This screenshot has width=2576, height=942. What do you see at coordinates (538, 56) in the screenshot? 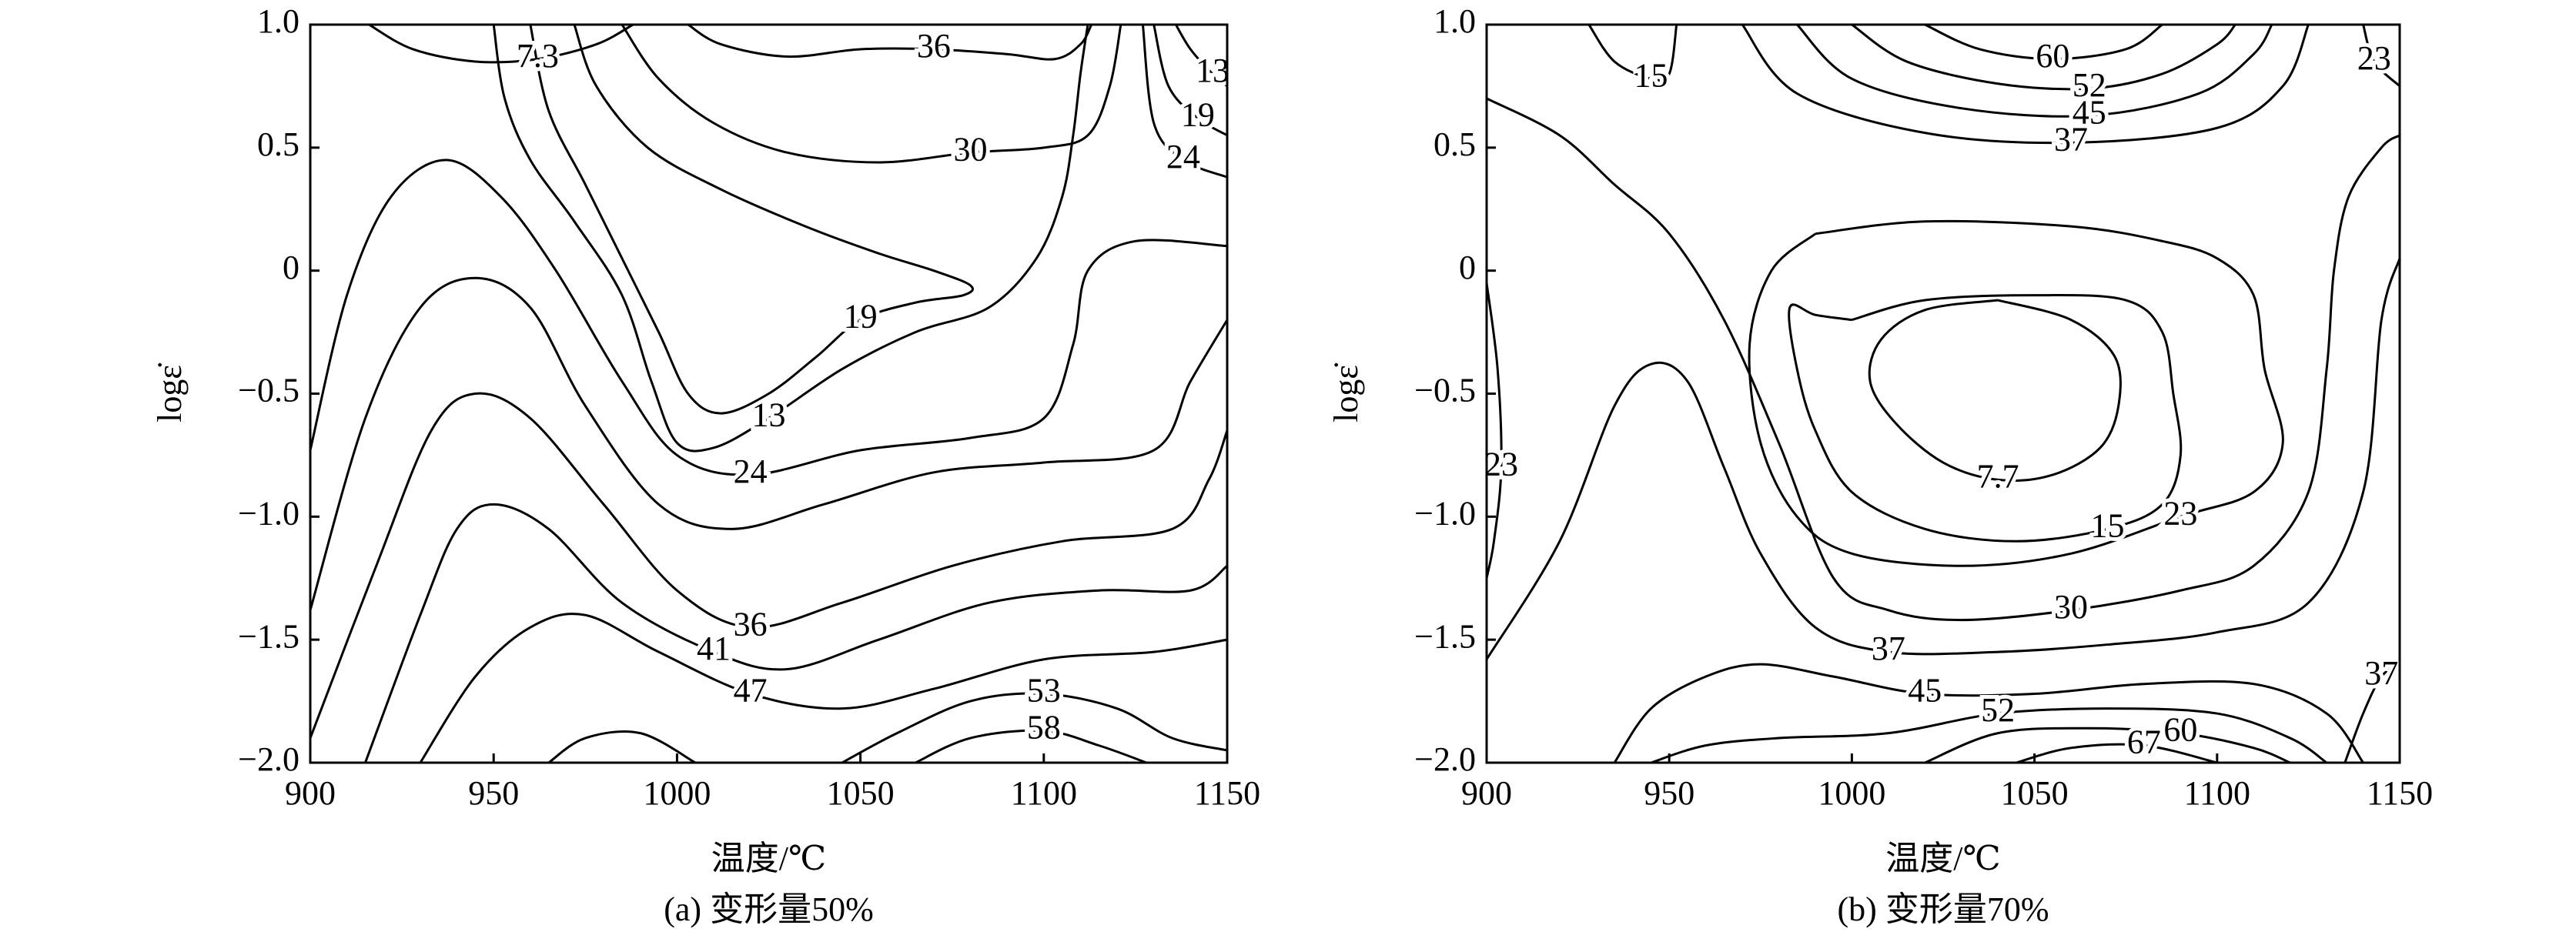
I see `contour-label: 7.3` at bounding box center [538, 56].